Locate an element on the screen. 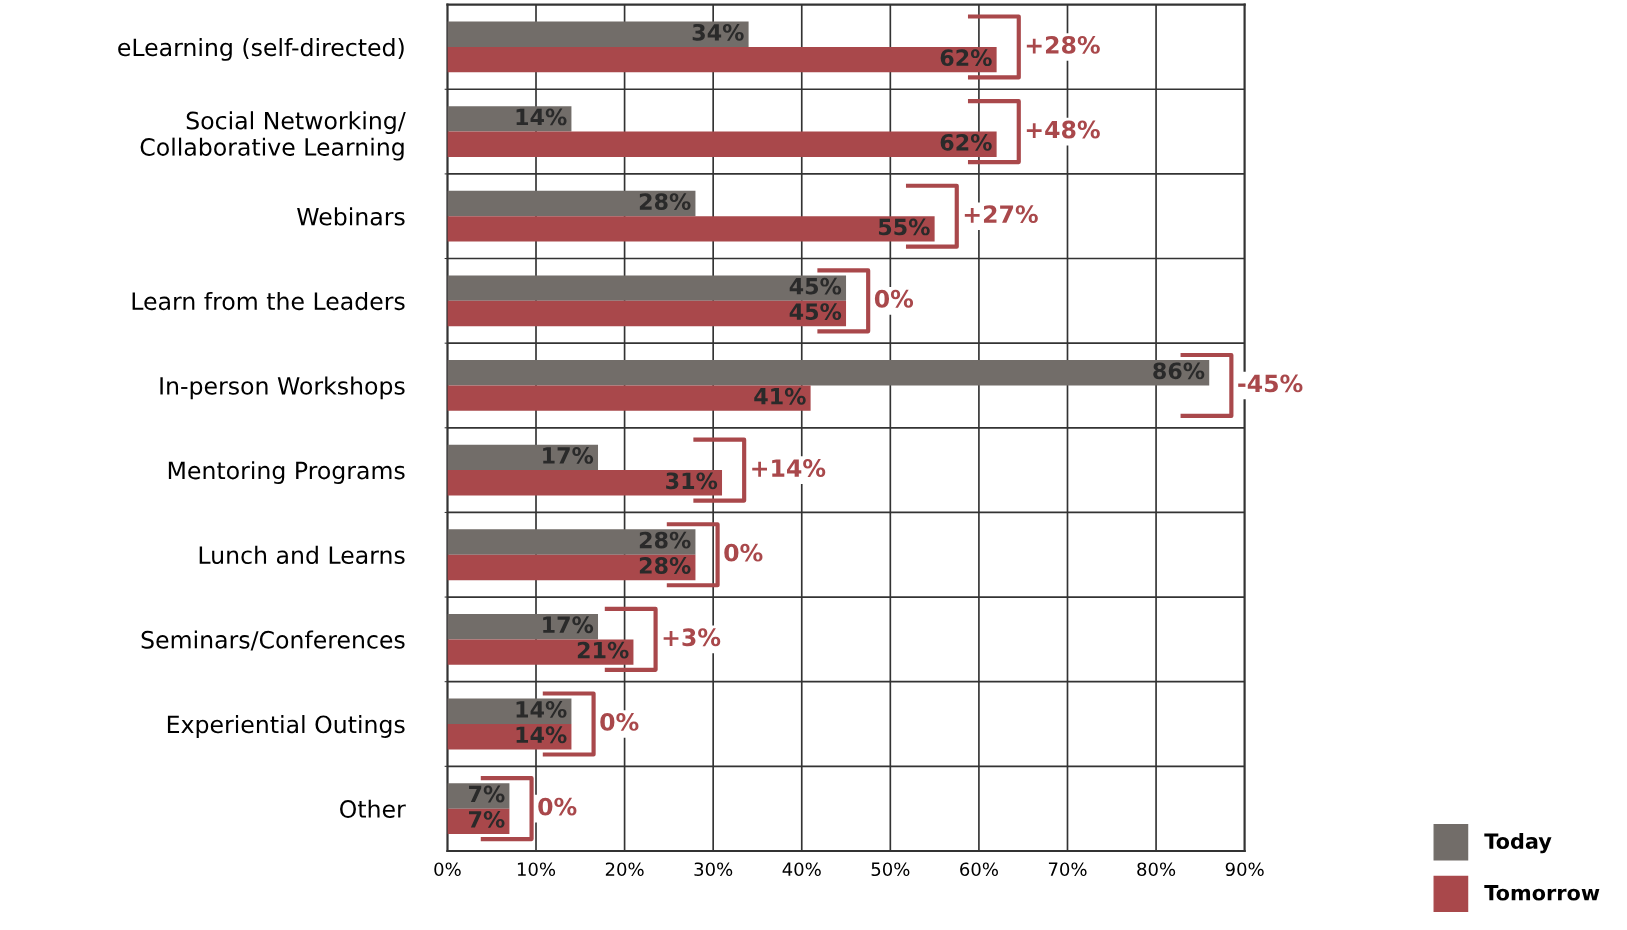 The height and width of the screenshot is (930, 1627). data-label: 21% is located at coordinates (603, 650).